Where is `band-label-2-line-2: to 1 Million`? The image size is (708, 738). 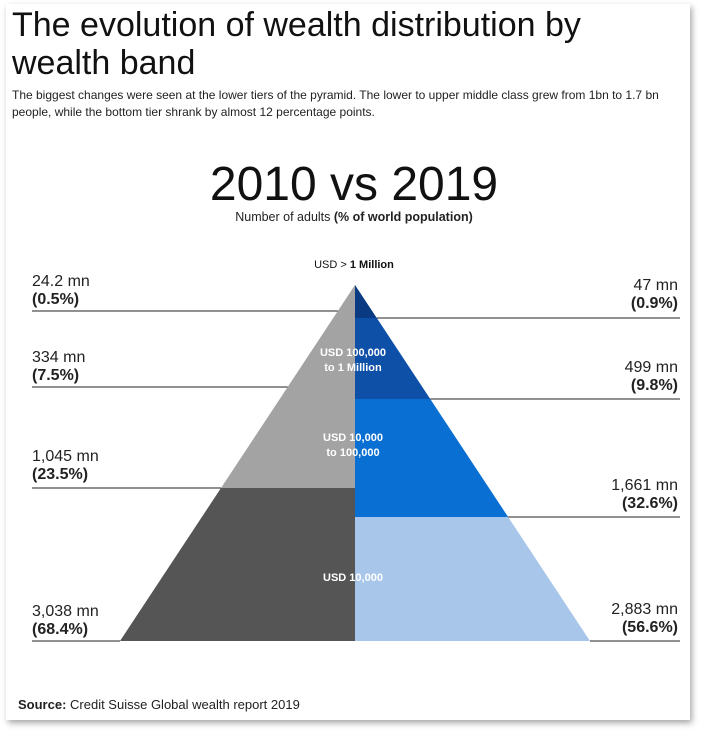
band-label-2-line-2: to 1 Million is located at coordinates (353, 368).